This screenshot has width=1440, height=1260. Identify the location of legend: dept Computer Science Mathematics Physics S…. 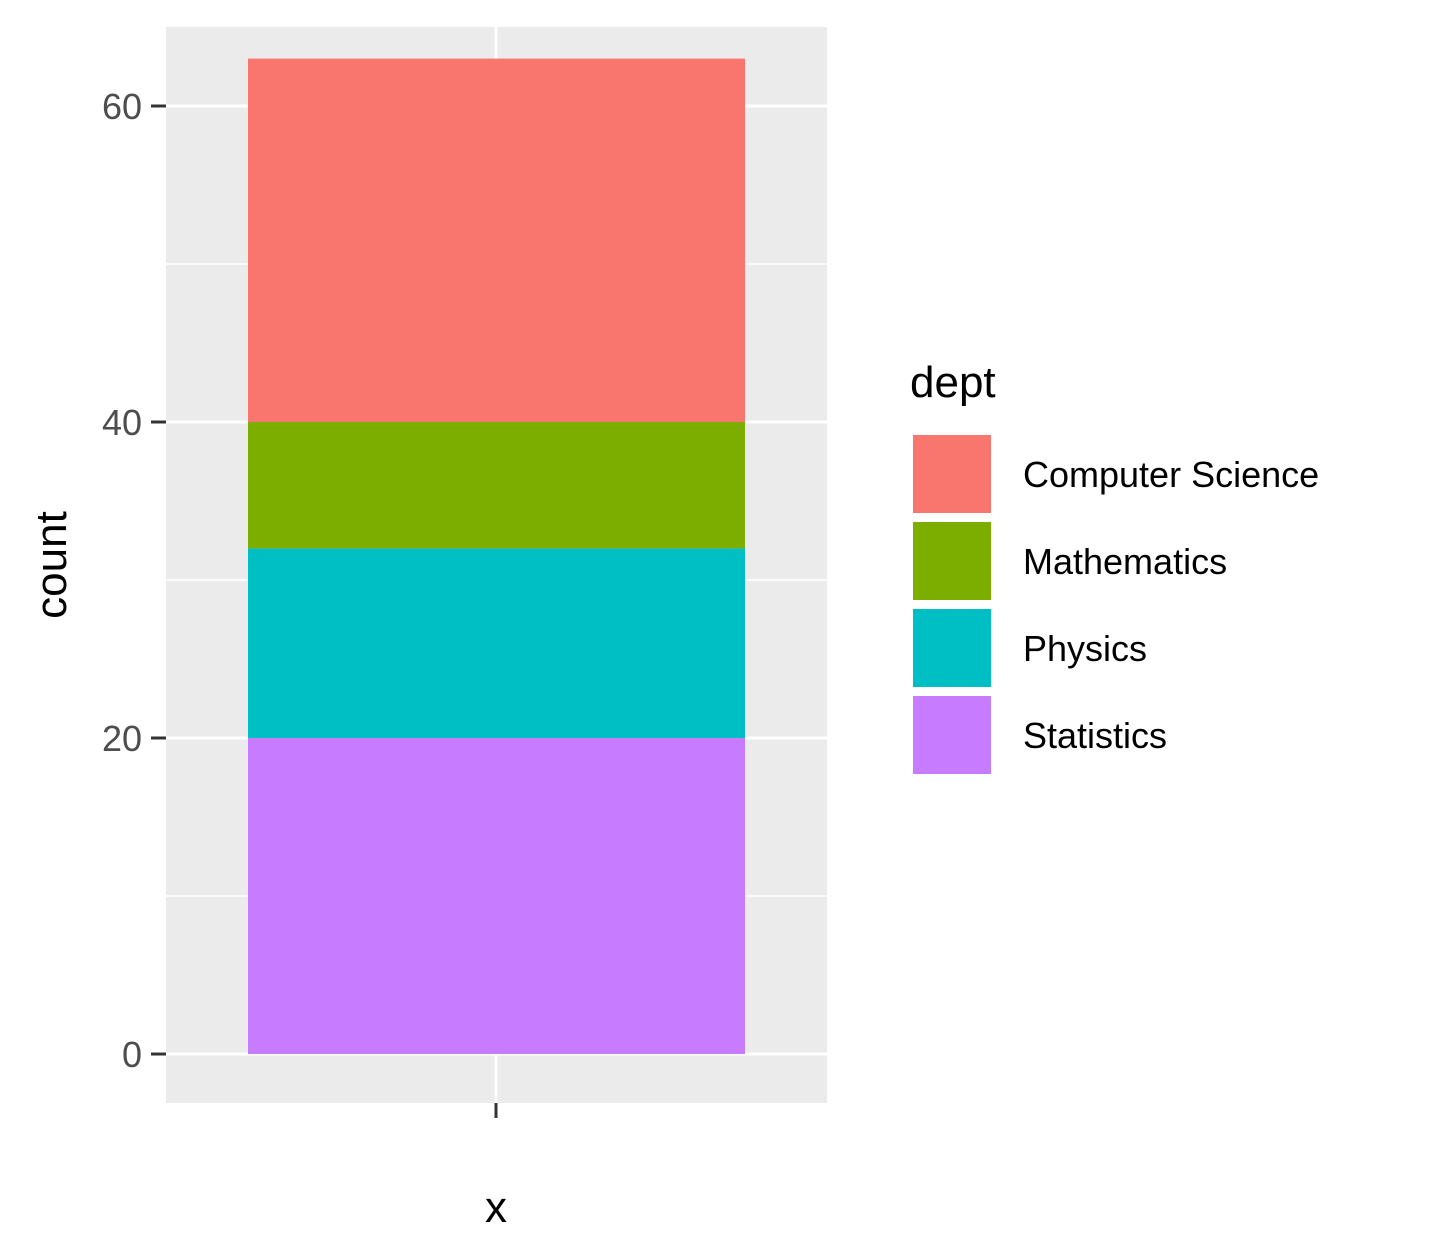
(1114, 567).